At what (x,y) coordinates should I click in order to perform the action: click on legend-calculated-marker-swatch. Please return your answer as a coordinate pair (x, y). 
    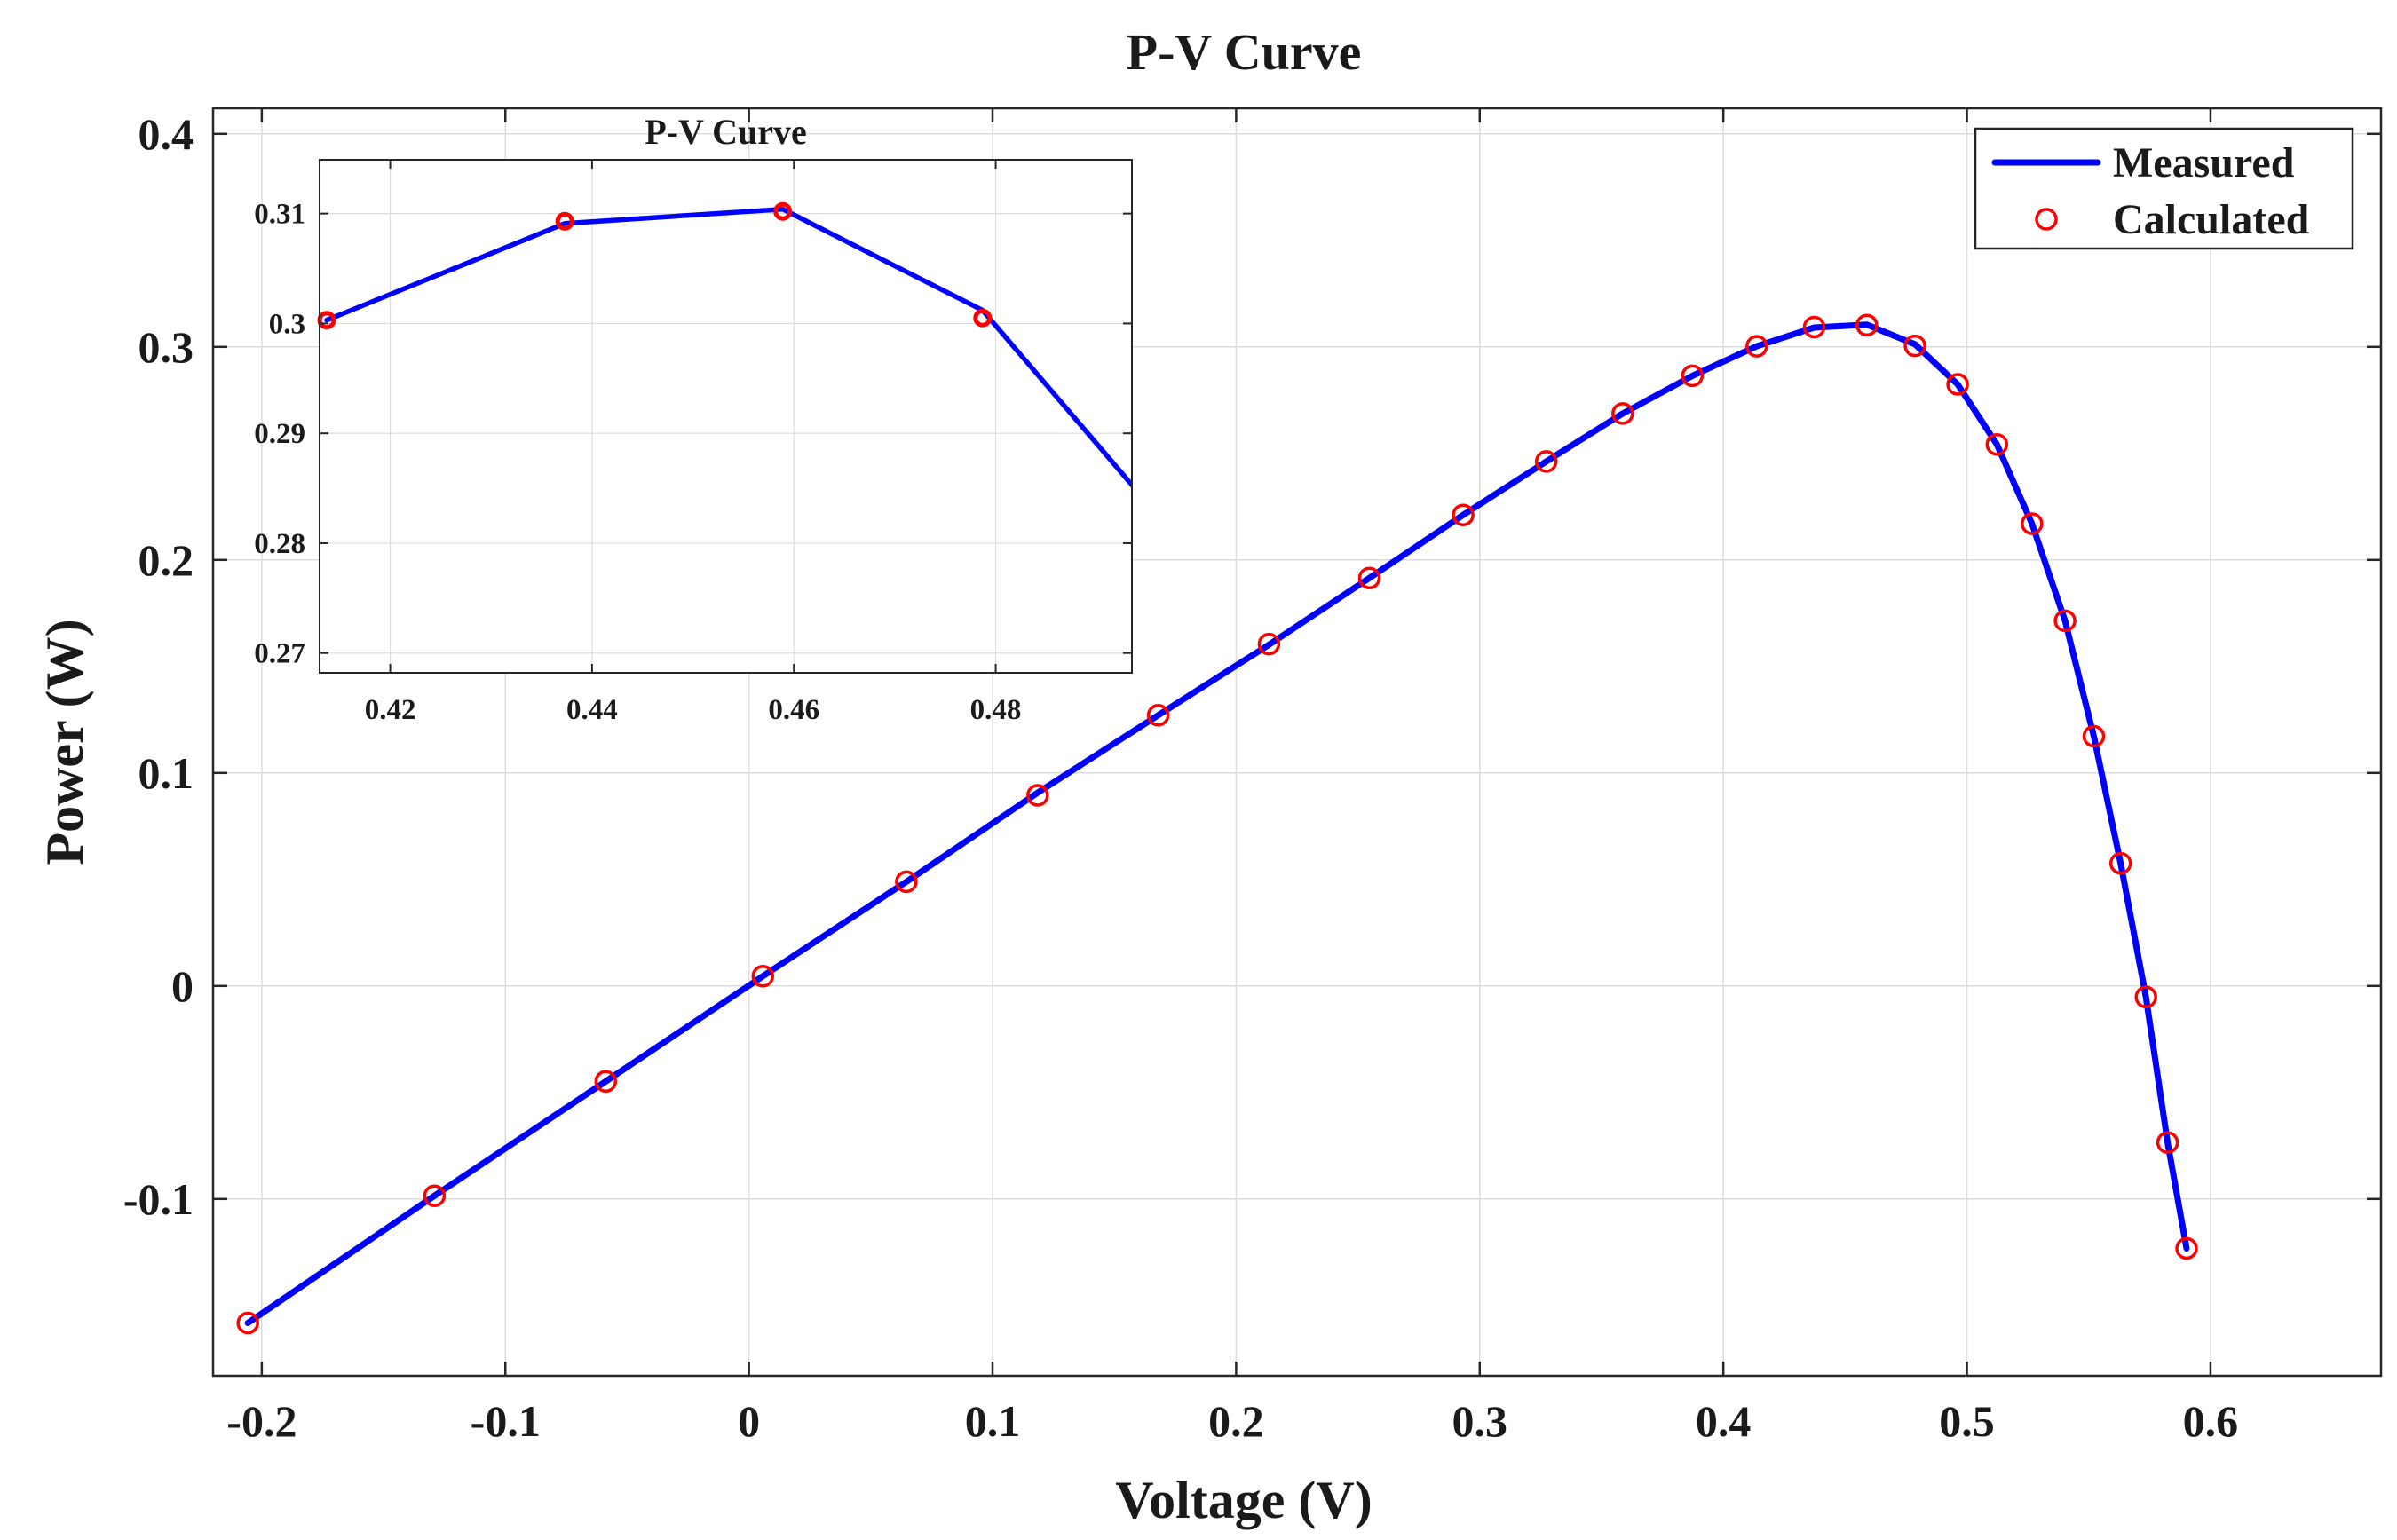
    Looking at the image, I should click on (2046, 219).